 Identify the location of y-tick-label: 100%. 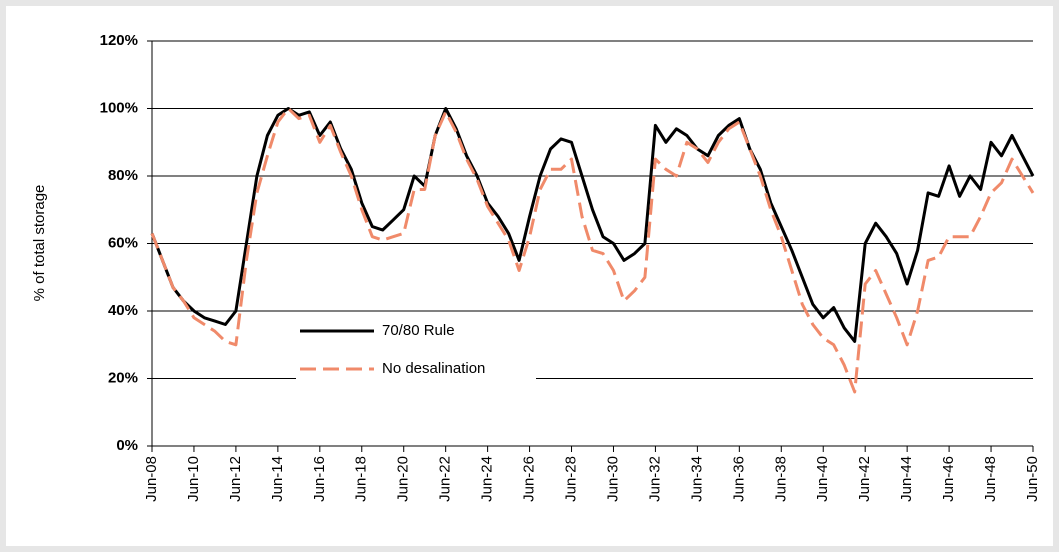
(119, 107).